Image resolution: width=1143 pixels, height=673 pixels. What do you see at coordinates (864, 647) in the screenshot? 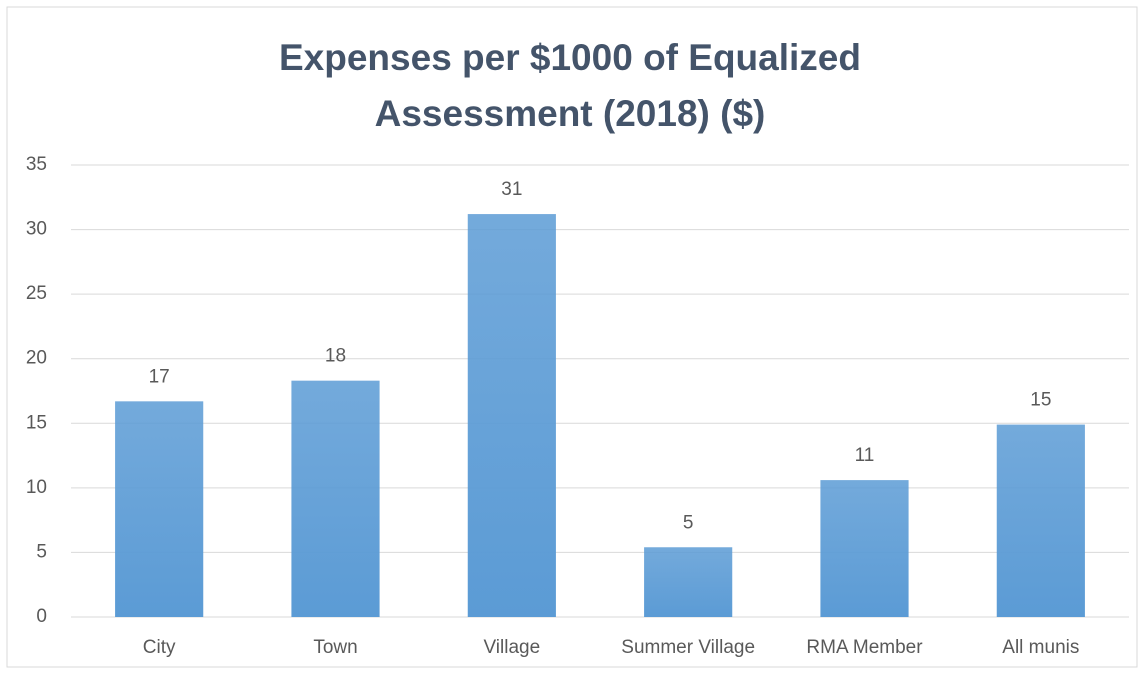
I see `x-tick-label: RMA Member` at bounding box center [864, 647].